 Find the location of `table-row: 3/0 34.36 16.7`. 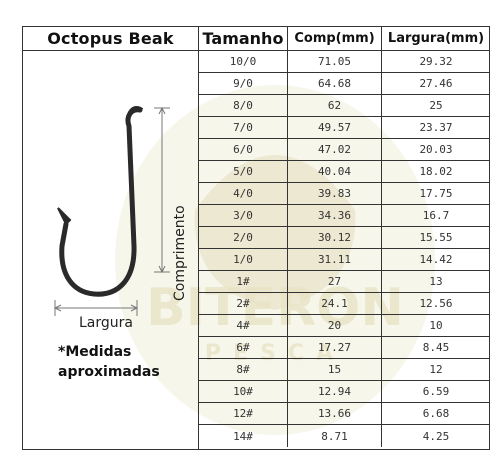

table-row: 3/0 34.36 16.7 is located at coordinates (344, 216).